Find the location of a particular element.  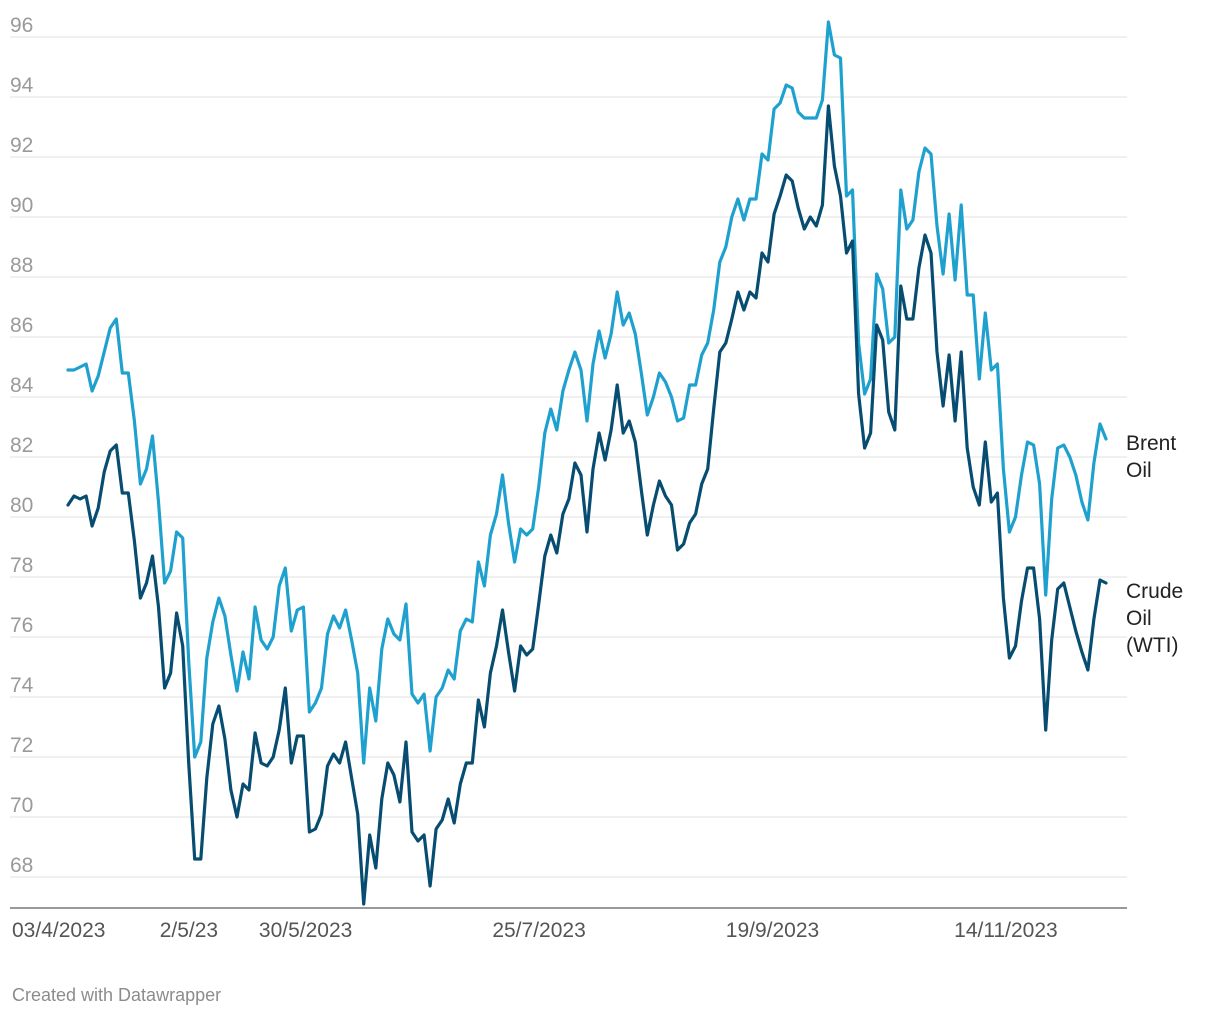

y-tick-label-86: 86 is located at coordinates (21, 325).